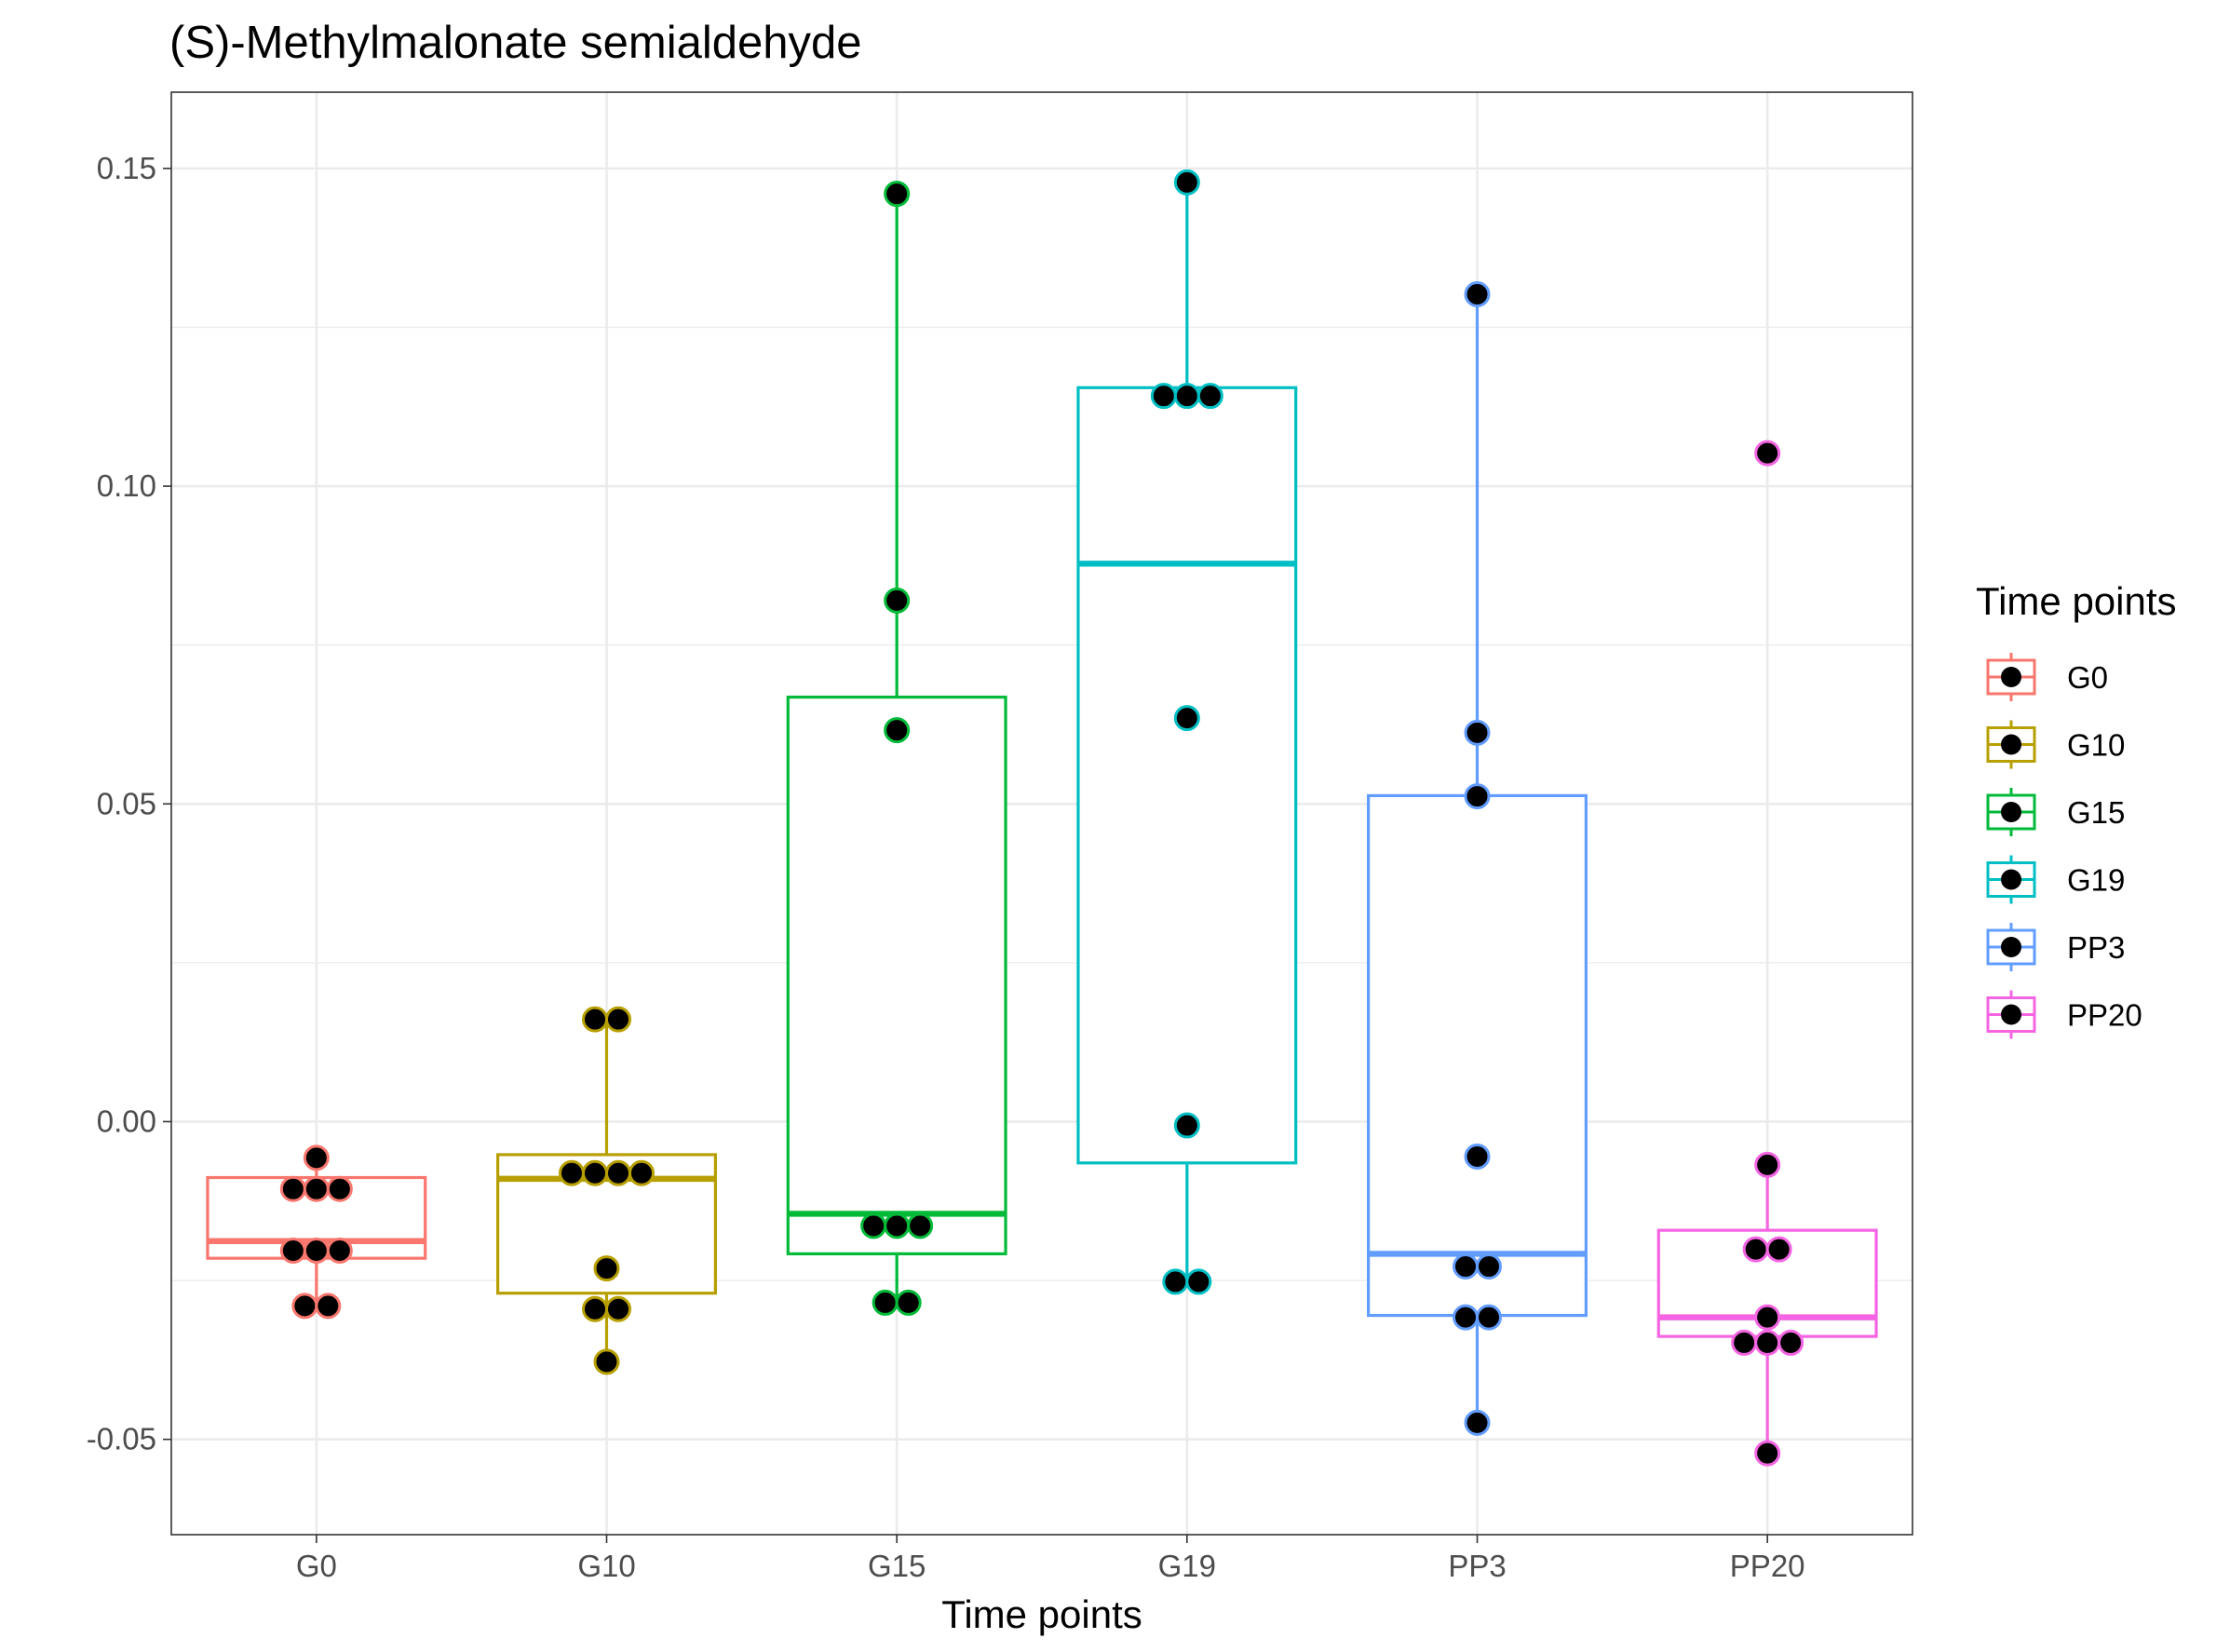  I want to click on box-pp3, so click(1478, 858).